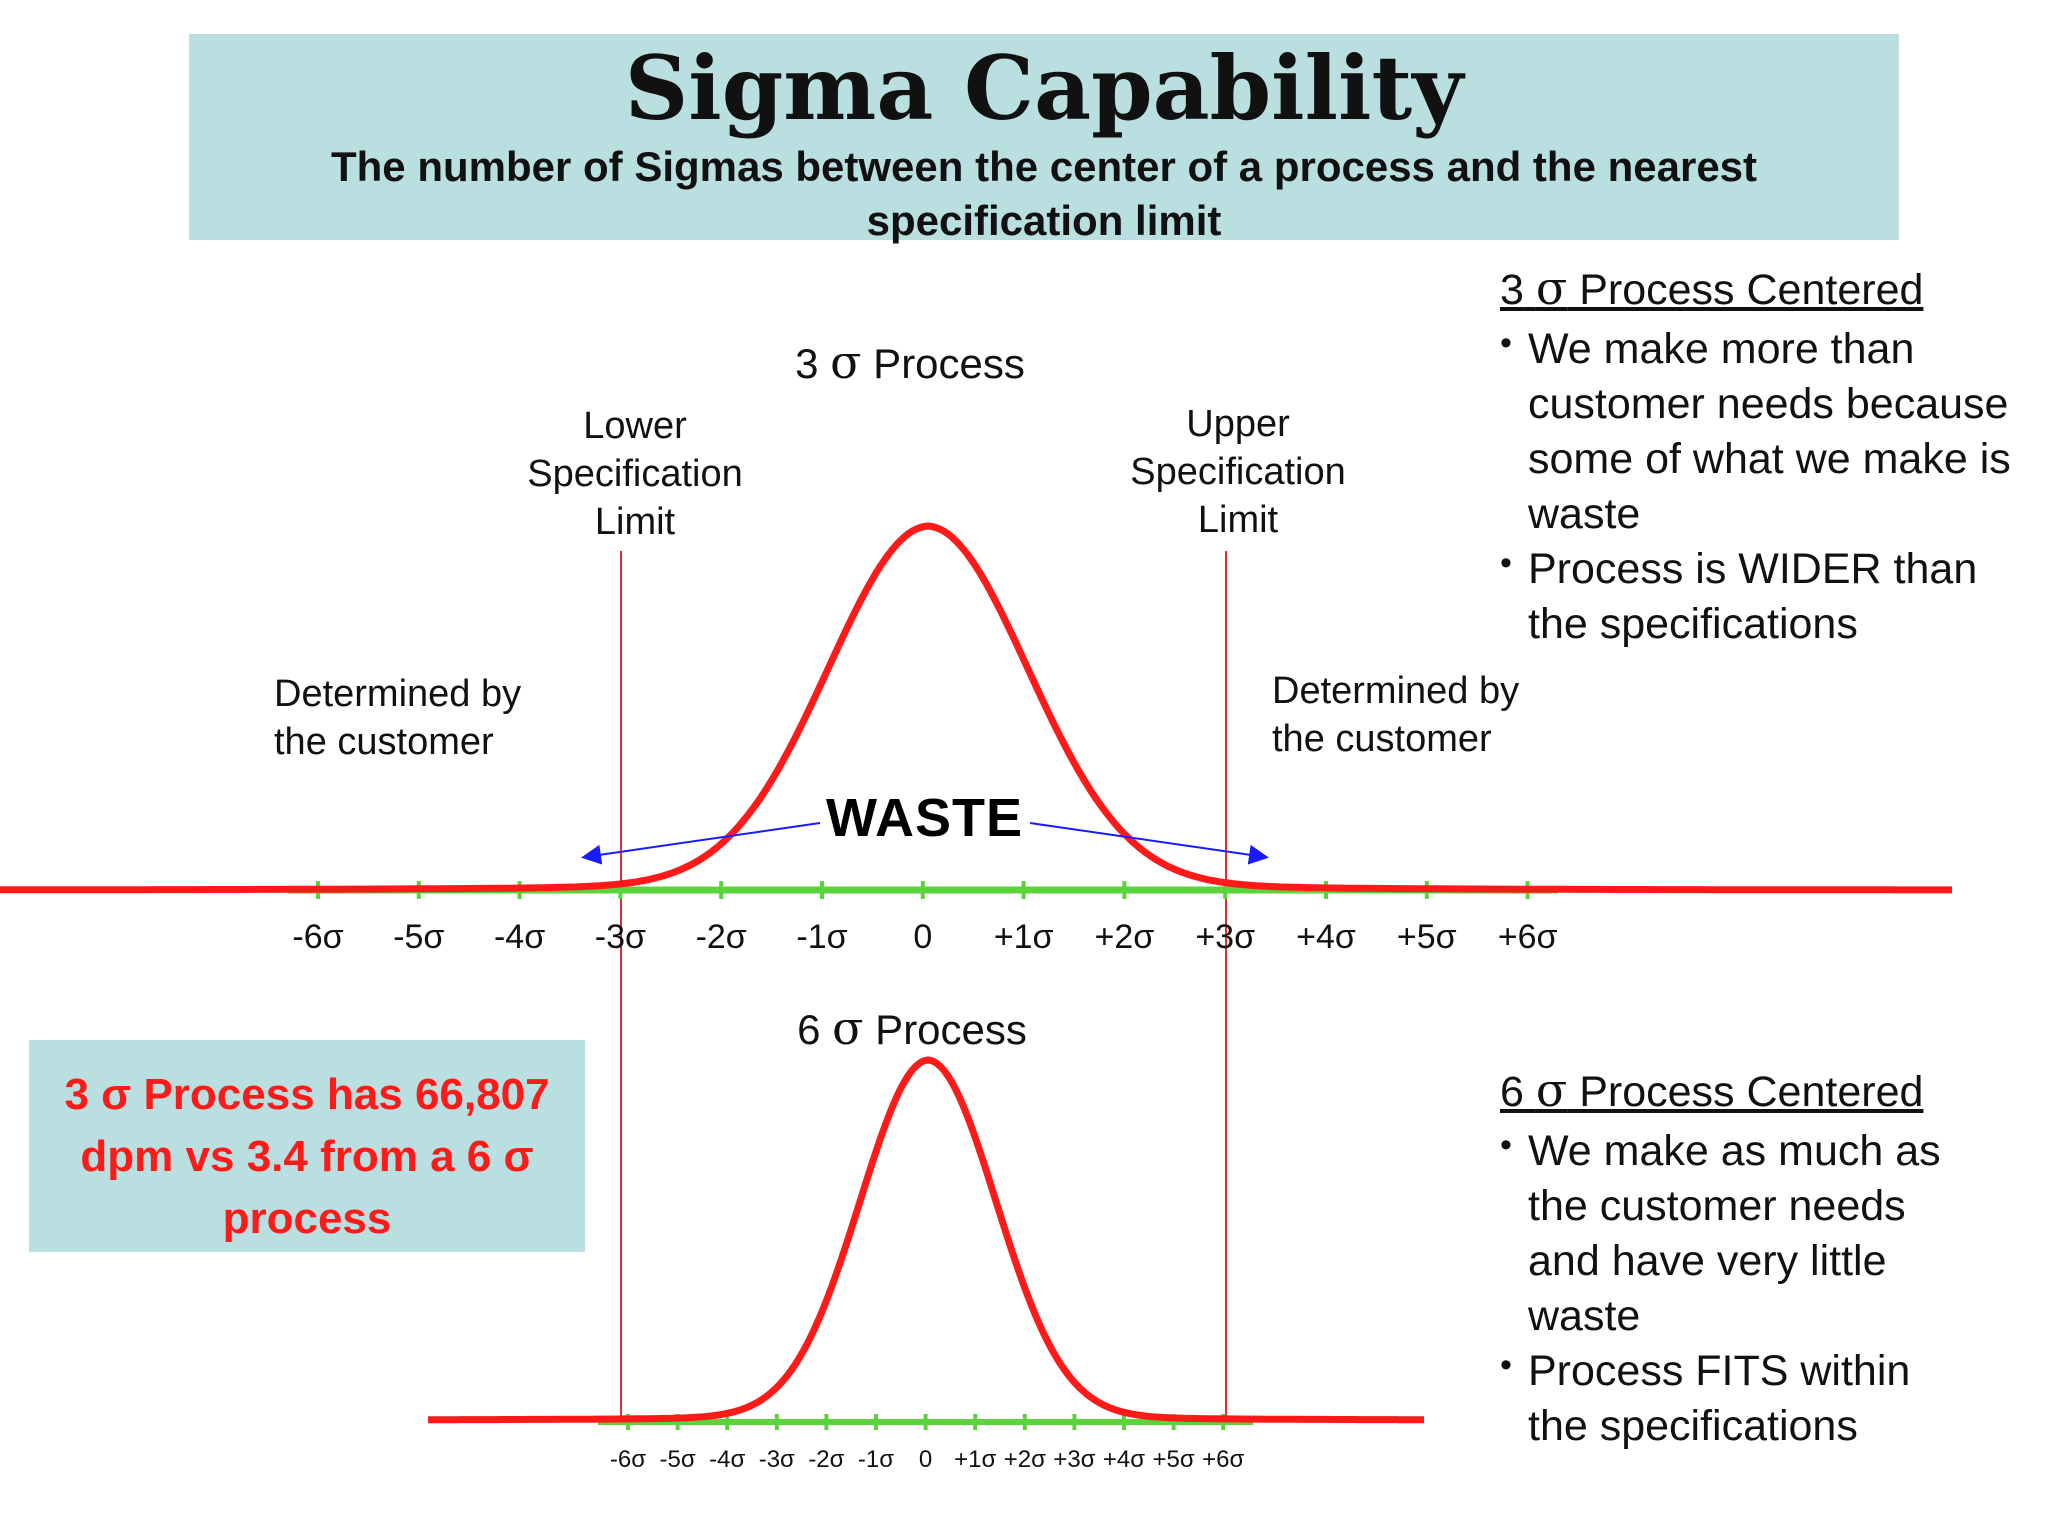  What do you see at coordinates (809, 1029) in the screenshot?
I see `bottom-chart-title-num: 6` at bounding box center [809, 1029].